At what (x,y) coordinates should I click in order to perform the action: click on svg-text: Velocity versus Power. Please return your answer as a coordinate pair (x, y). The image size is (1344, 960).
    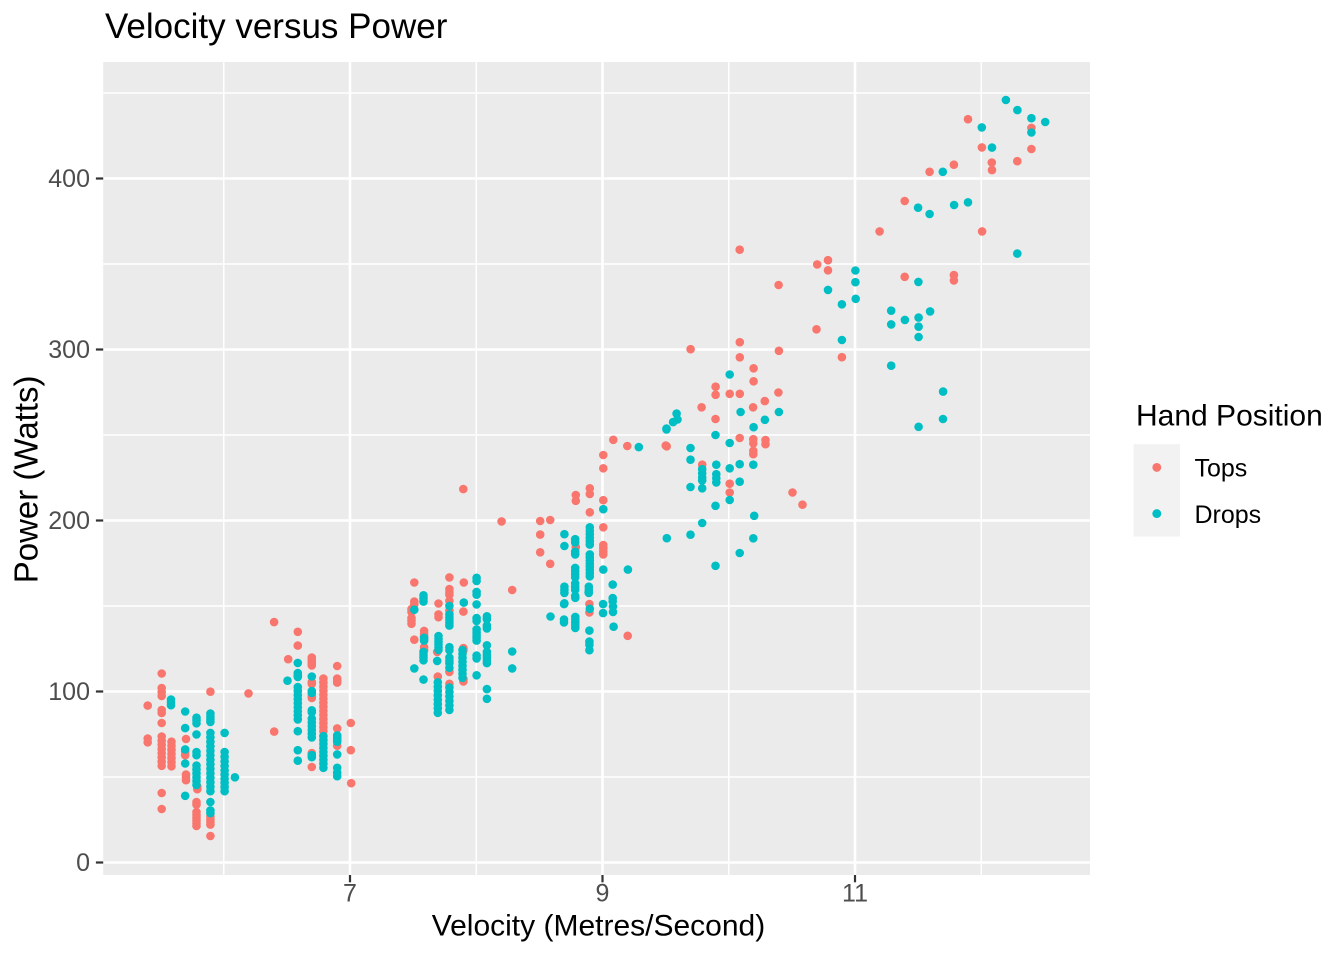
    Looking at the image, I should click on (276, 26).